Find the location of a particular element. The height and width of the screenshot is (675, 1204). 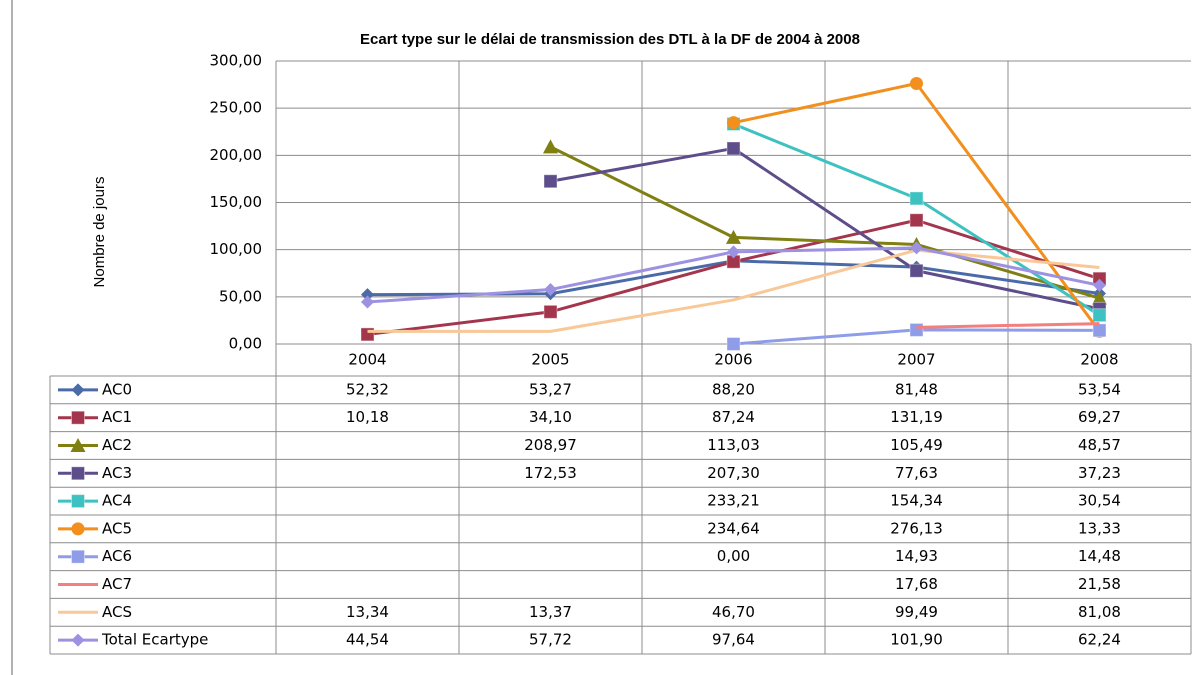

x-tick-label: 2007 is located at coordinates (916, 360).